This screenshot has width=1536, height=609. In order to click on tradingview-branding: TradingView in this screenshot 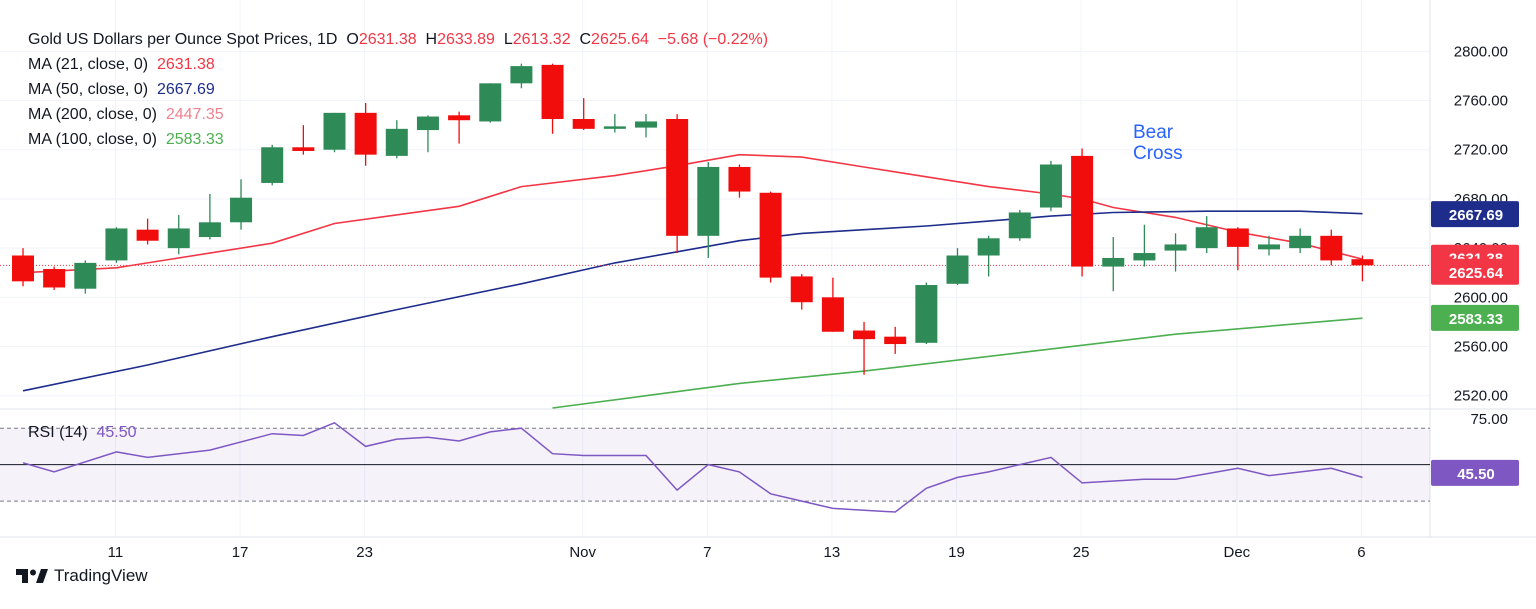, I will do `click(82, 576)`.